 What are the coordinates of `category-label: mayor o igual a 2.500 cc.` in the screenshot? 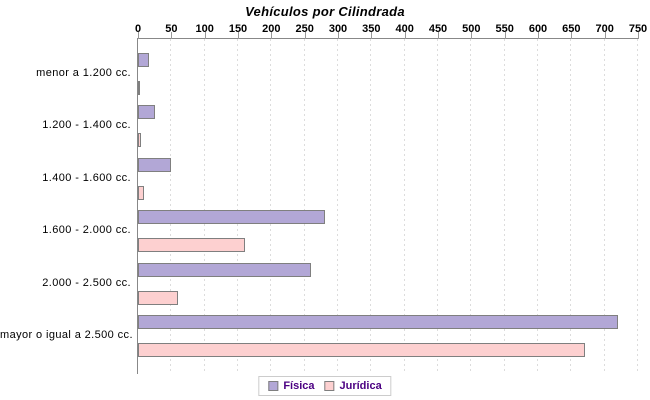 It's located at (66, 335).